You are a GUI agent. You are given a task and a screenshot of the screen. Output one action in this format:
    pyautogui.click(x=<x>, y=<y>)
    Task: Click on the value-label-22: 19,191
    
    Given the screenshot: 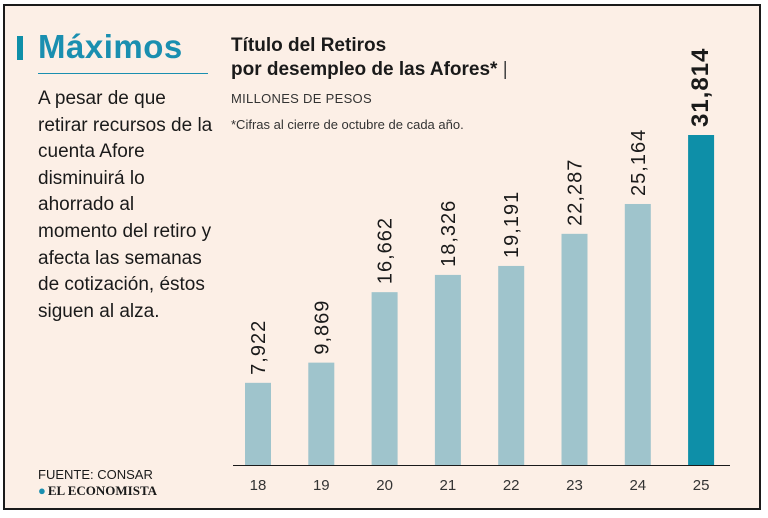 What is the action you would take?
    pyautogui.click(x=512, y=224)
    